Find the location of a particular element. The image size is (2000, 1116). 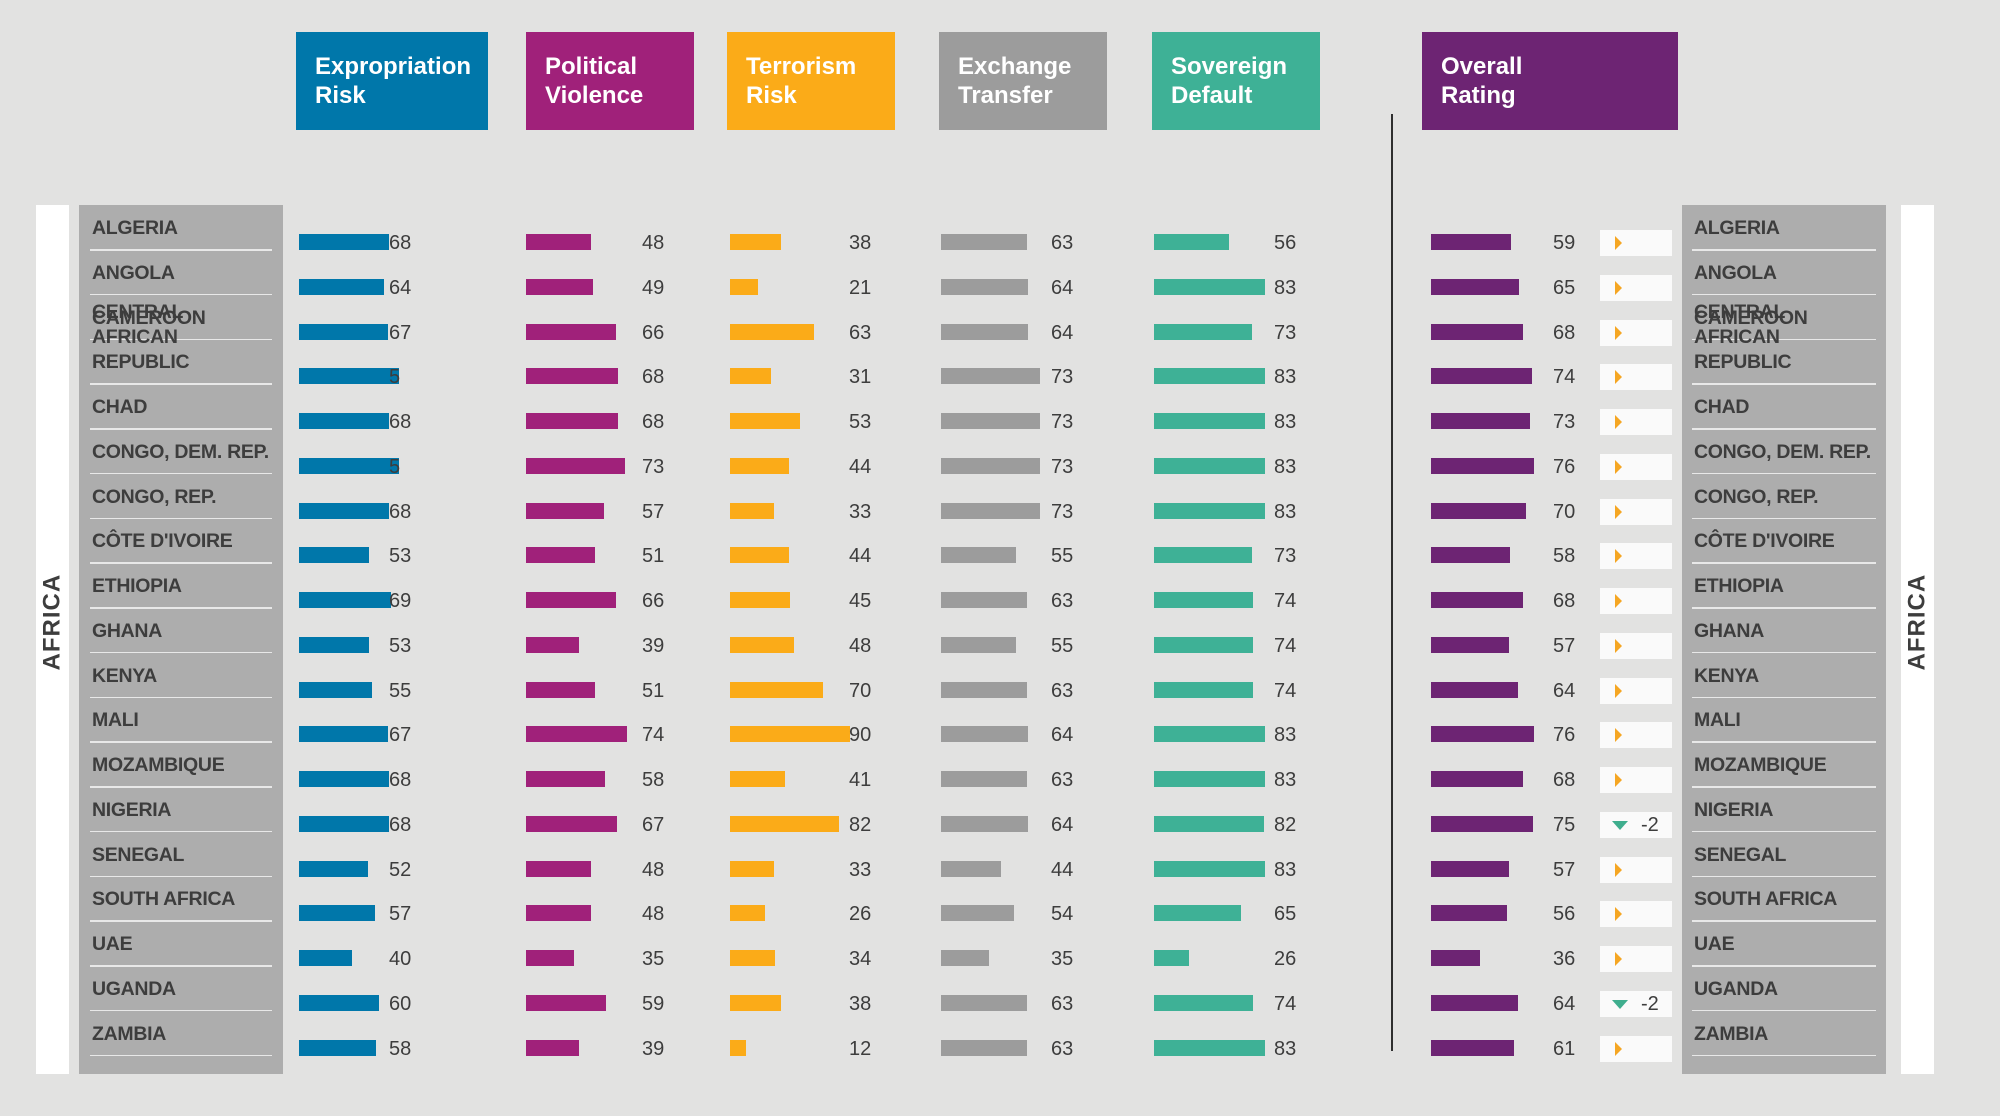

country-name: CONGO, REP. is located at coordinates (184, 497).